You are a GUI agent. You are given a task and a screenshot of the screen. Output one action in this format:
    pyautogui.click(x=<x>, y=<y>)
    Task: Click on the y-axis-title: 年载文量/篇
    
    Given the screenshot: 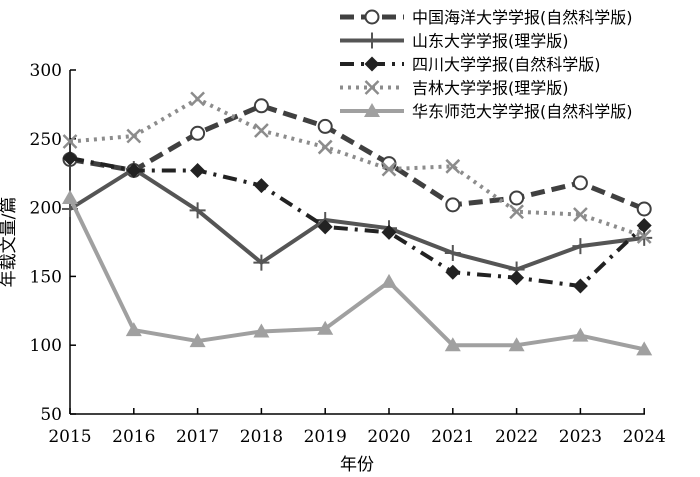 What is the action you would take?
    pyautogui.click(x=9, y=242)
    